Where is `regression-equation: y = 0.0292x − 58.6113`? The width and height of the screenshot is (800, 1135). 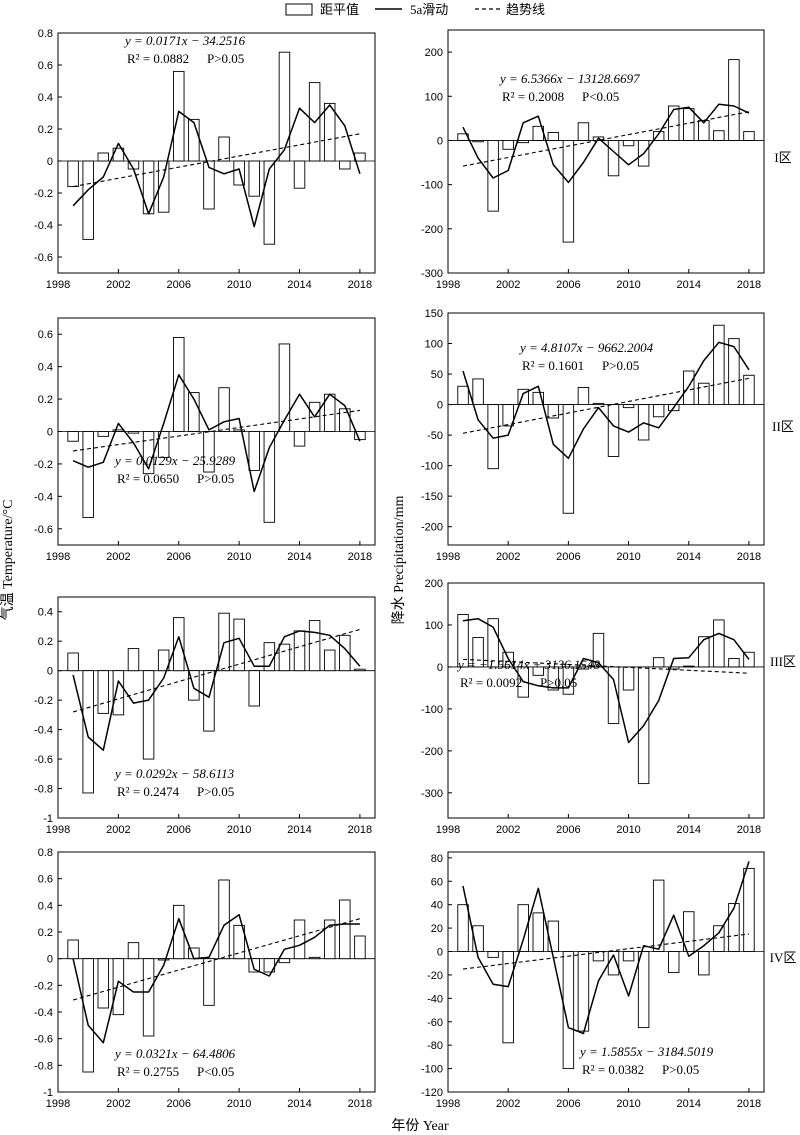
regression-equation: y = 0.0292x − 58.6113 is located at coordinates (174, 773).